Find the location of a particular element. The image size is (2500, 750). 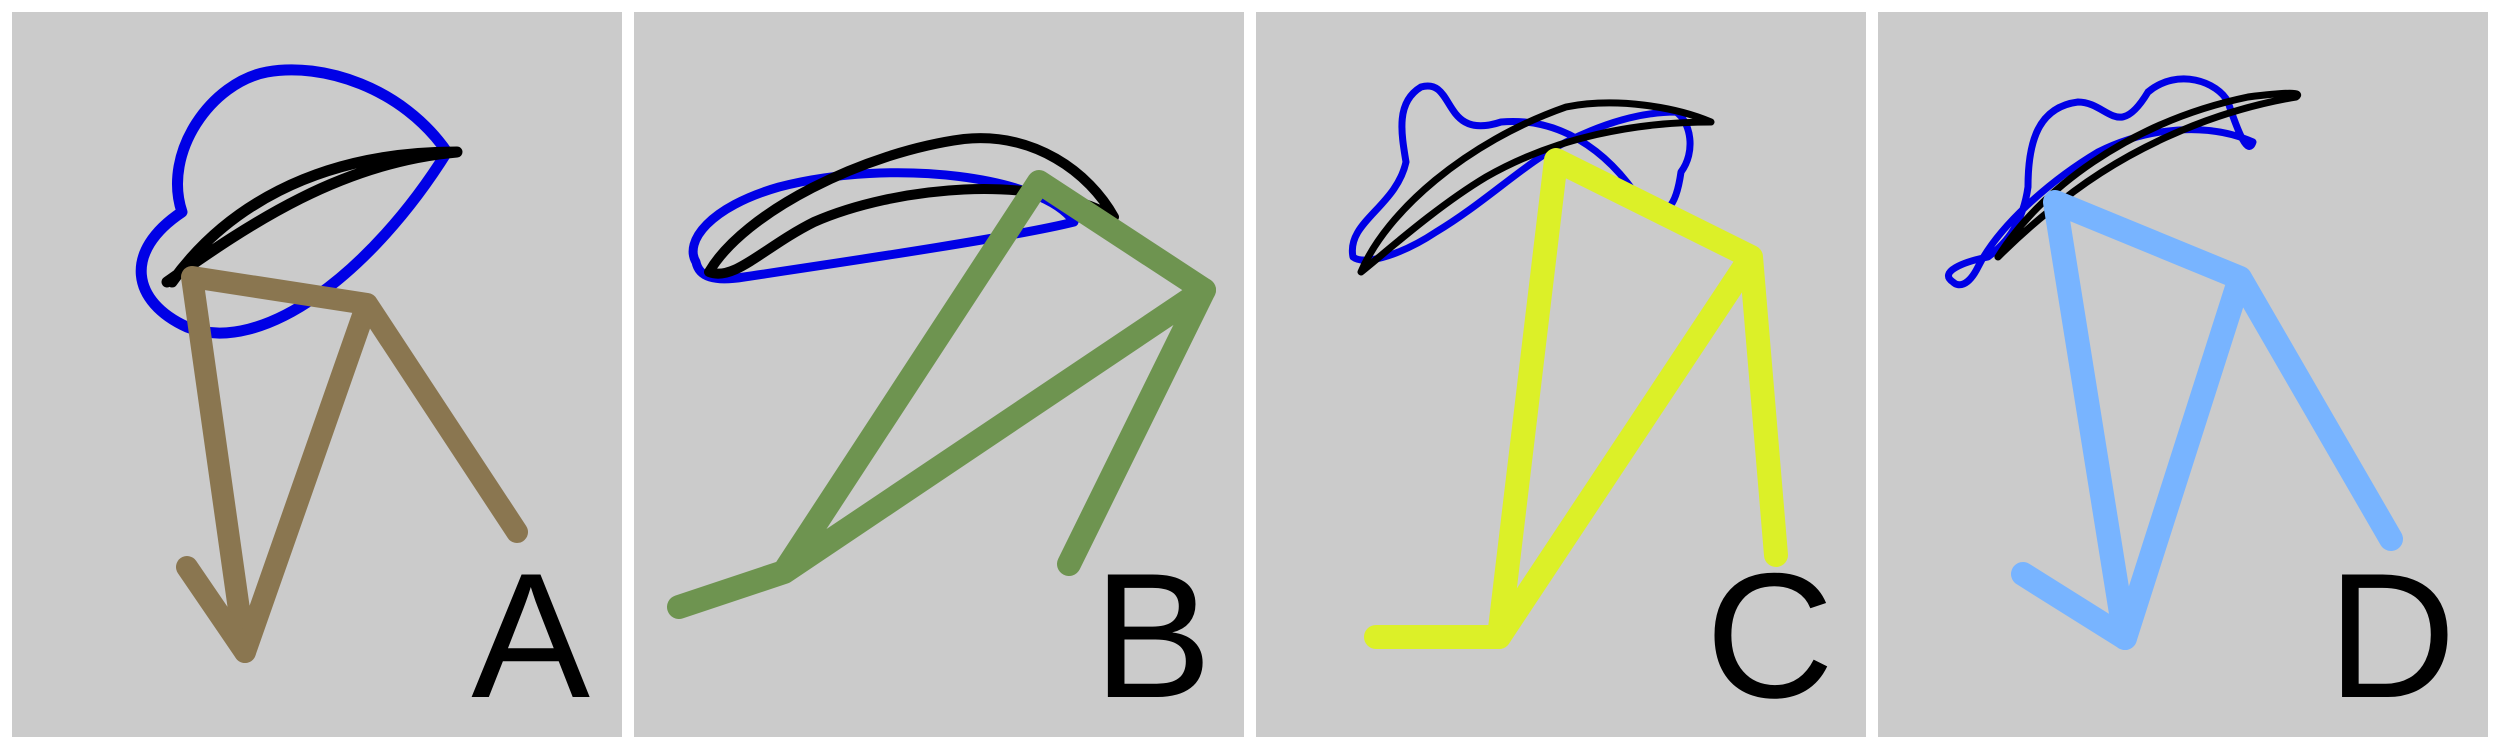

panel-d-arrowhead is located at coordinates (2074, 606).